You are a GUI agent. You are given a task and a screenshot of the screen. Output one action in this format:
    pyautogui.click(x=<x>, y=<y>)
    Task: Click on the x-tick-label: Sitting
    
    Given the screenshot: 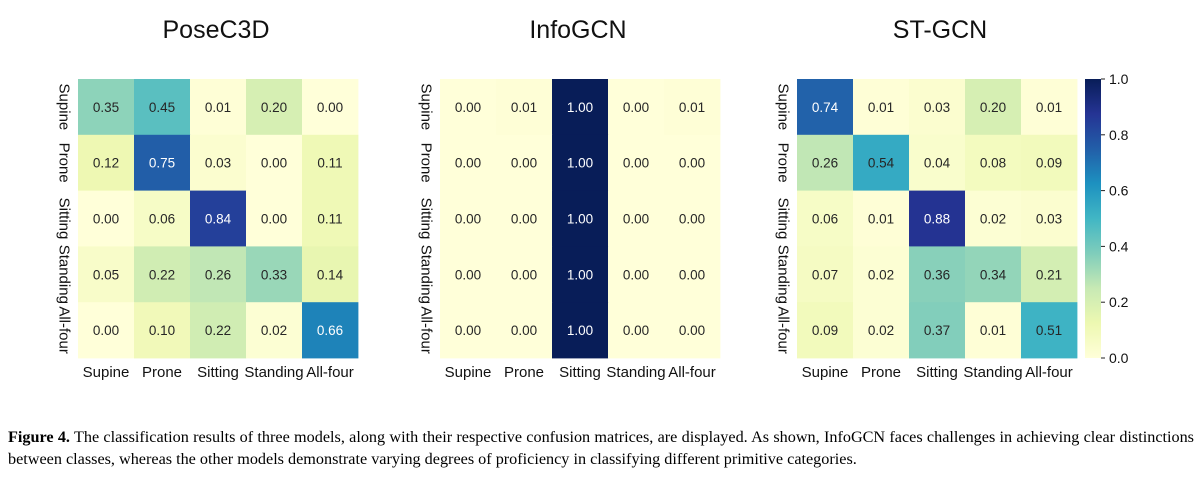 What is the action you would take?
    pyautogui.click(x=937, y=372)
    